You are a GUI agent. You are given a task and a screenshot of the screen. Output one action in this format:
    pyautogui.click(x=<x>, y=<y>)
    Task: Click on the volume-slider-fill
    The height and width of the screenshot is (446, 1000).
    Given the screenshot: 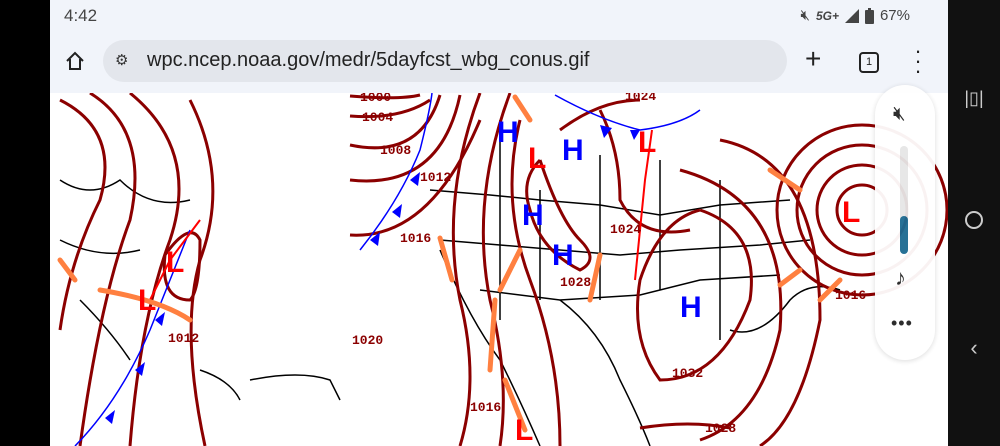 What is the action you would take?
    pyautogui.click(x=904, y=235)
    